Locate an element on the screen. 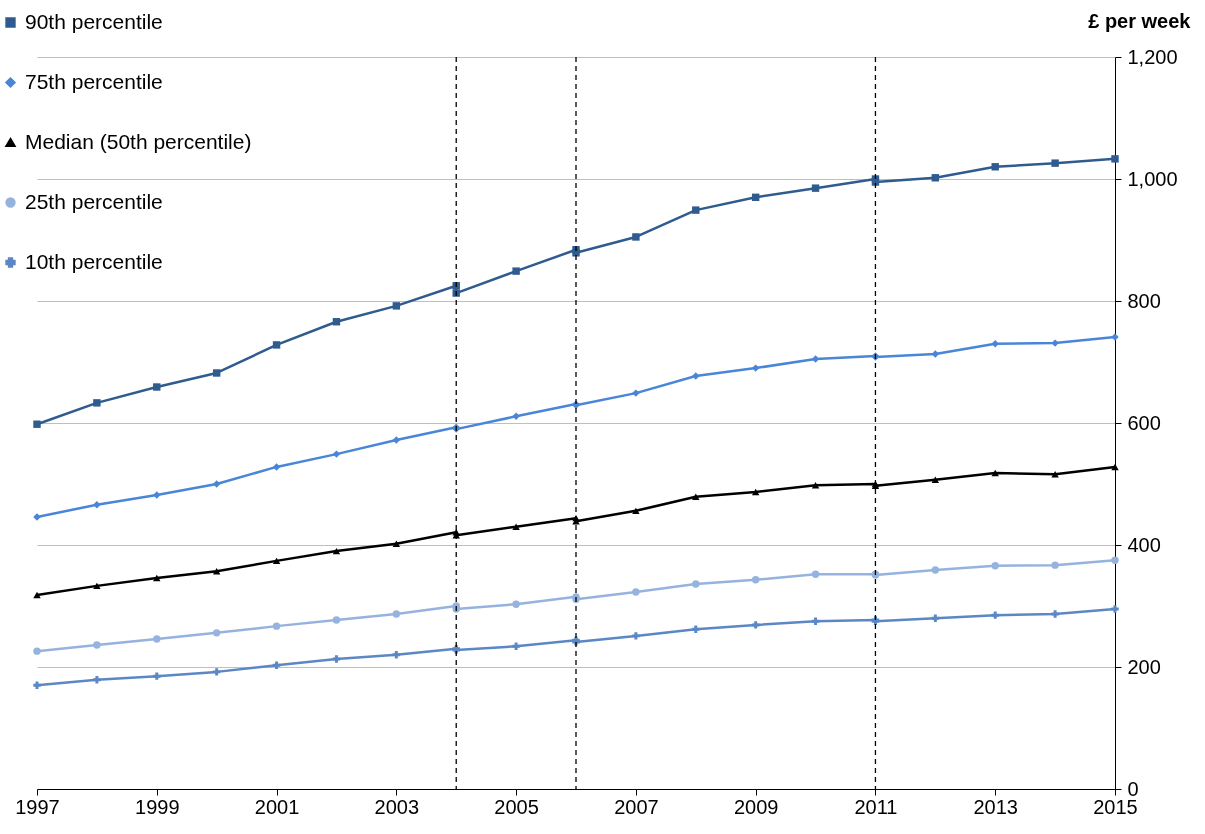 The width and height of the screenshot is (1205, 834). y-tick-label: 600 is located at coordinates (1144, 422).